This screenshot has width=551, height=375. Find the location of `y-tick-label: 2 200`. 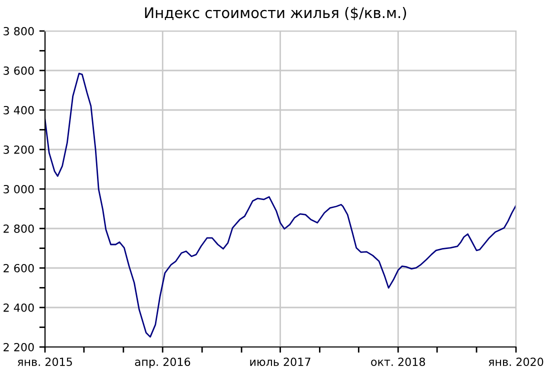

y-tick-label: 2 200 is located at coordinates (19, 347).